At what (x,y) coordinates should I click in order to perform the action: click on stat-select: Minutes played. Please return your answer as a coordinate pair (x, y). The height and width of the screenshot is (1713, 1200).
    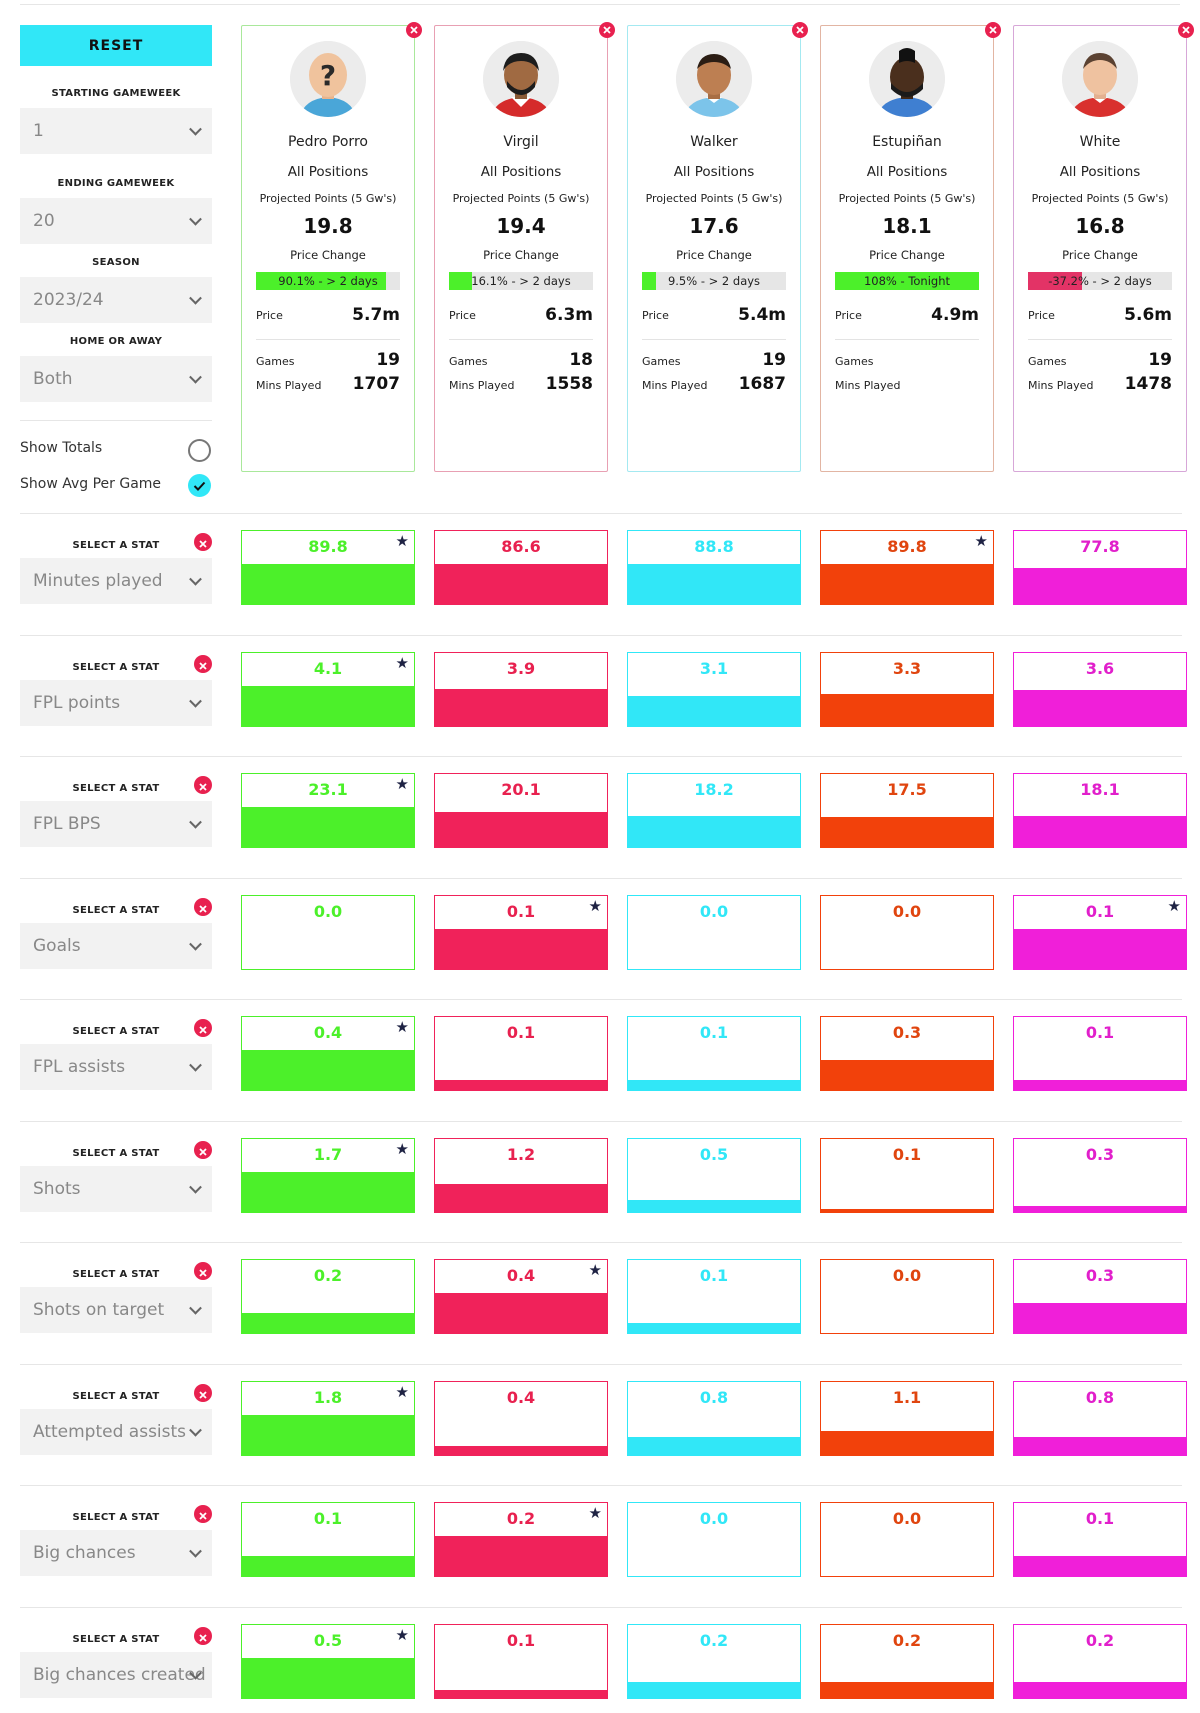
    Looking at the image, I should click on (116, 581).